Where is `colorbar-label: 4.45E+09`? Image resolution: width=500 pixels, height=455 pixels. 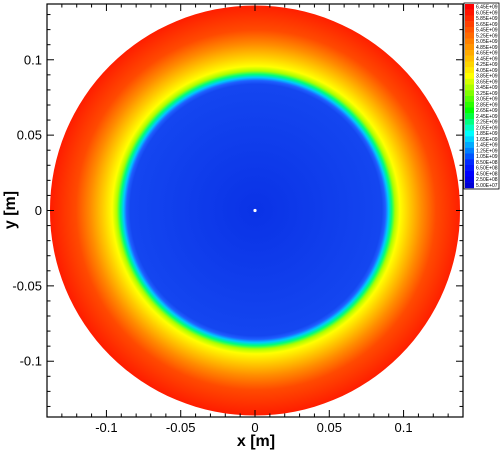 colorbar-label: 4.45E+09 is located at coordinates (487, 59).